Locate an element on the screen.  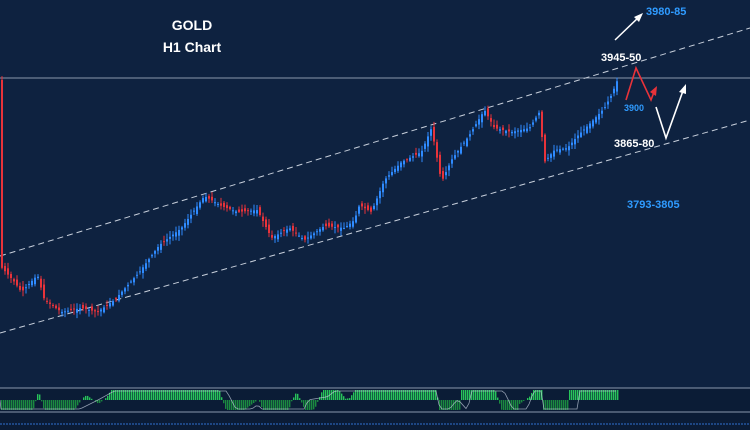
chart-title: GOLD is located at coordinates (192, 25).